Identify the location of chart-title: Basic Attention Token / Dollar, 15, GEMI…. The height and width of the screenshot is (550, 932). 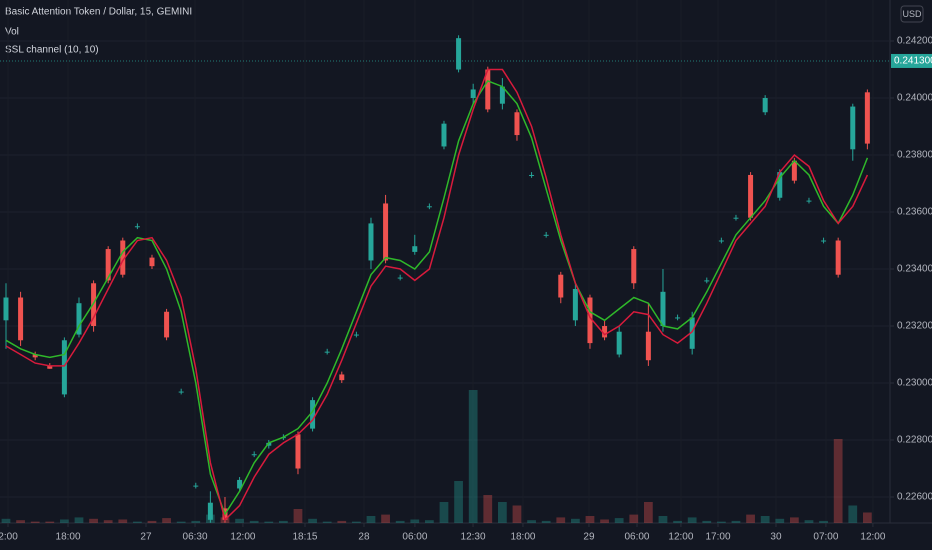
(98, 12).